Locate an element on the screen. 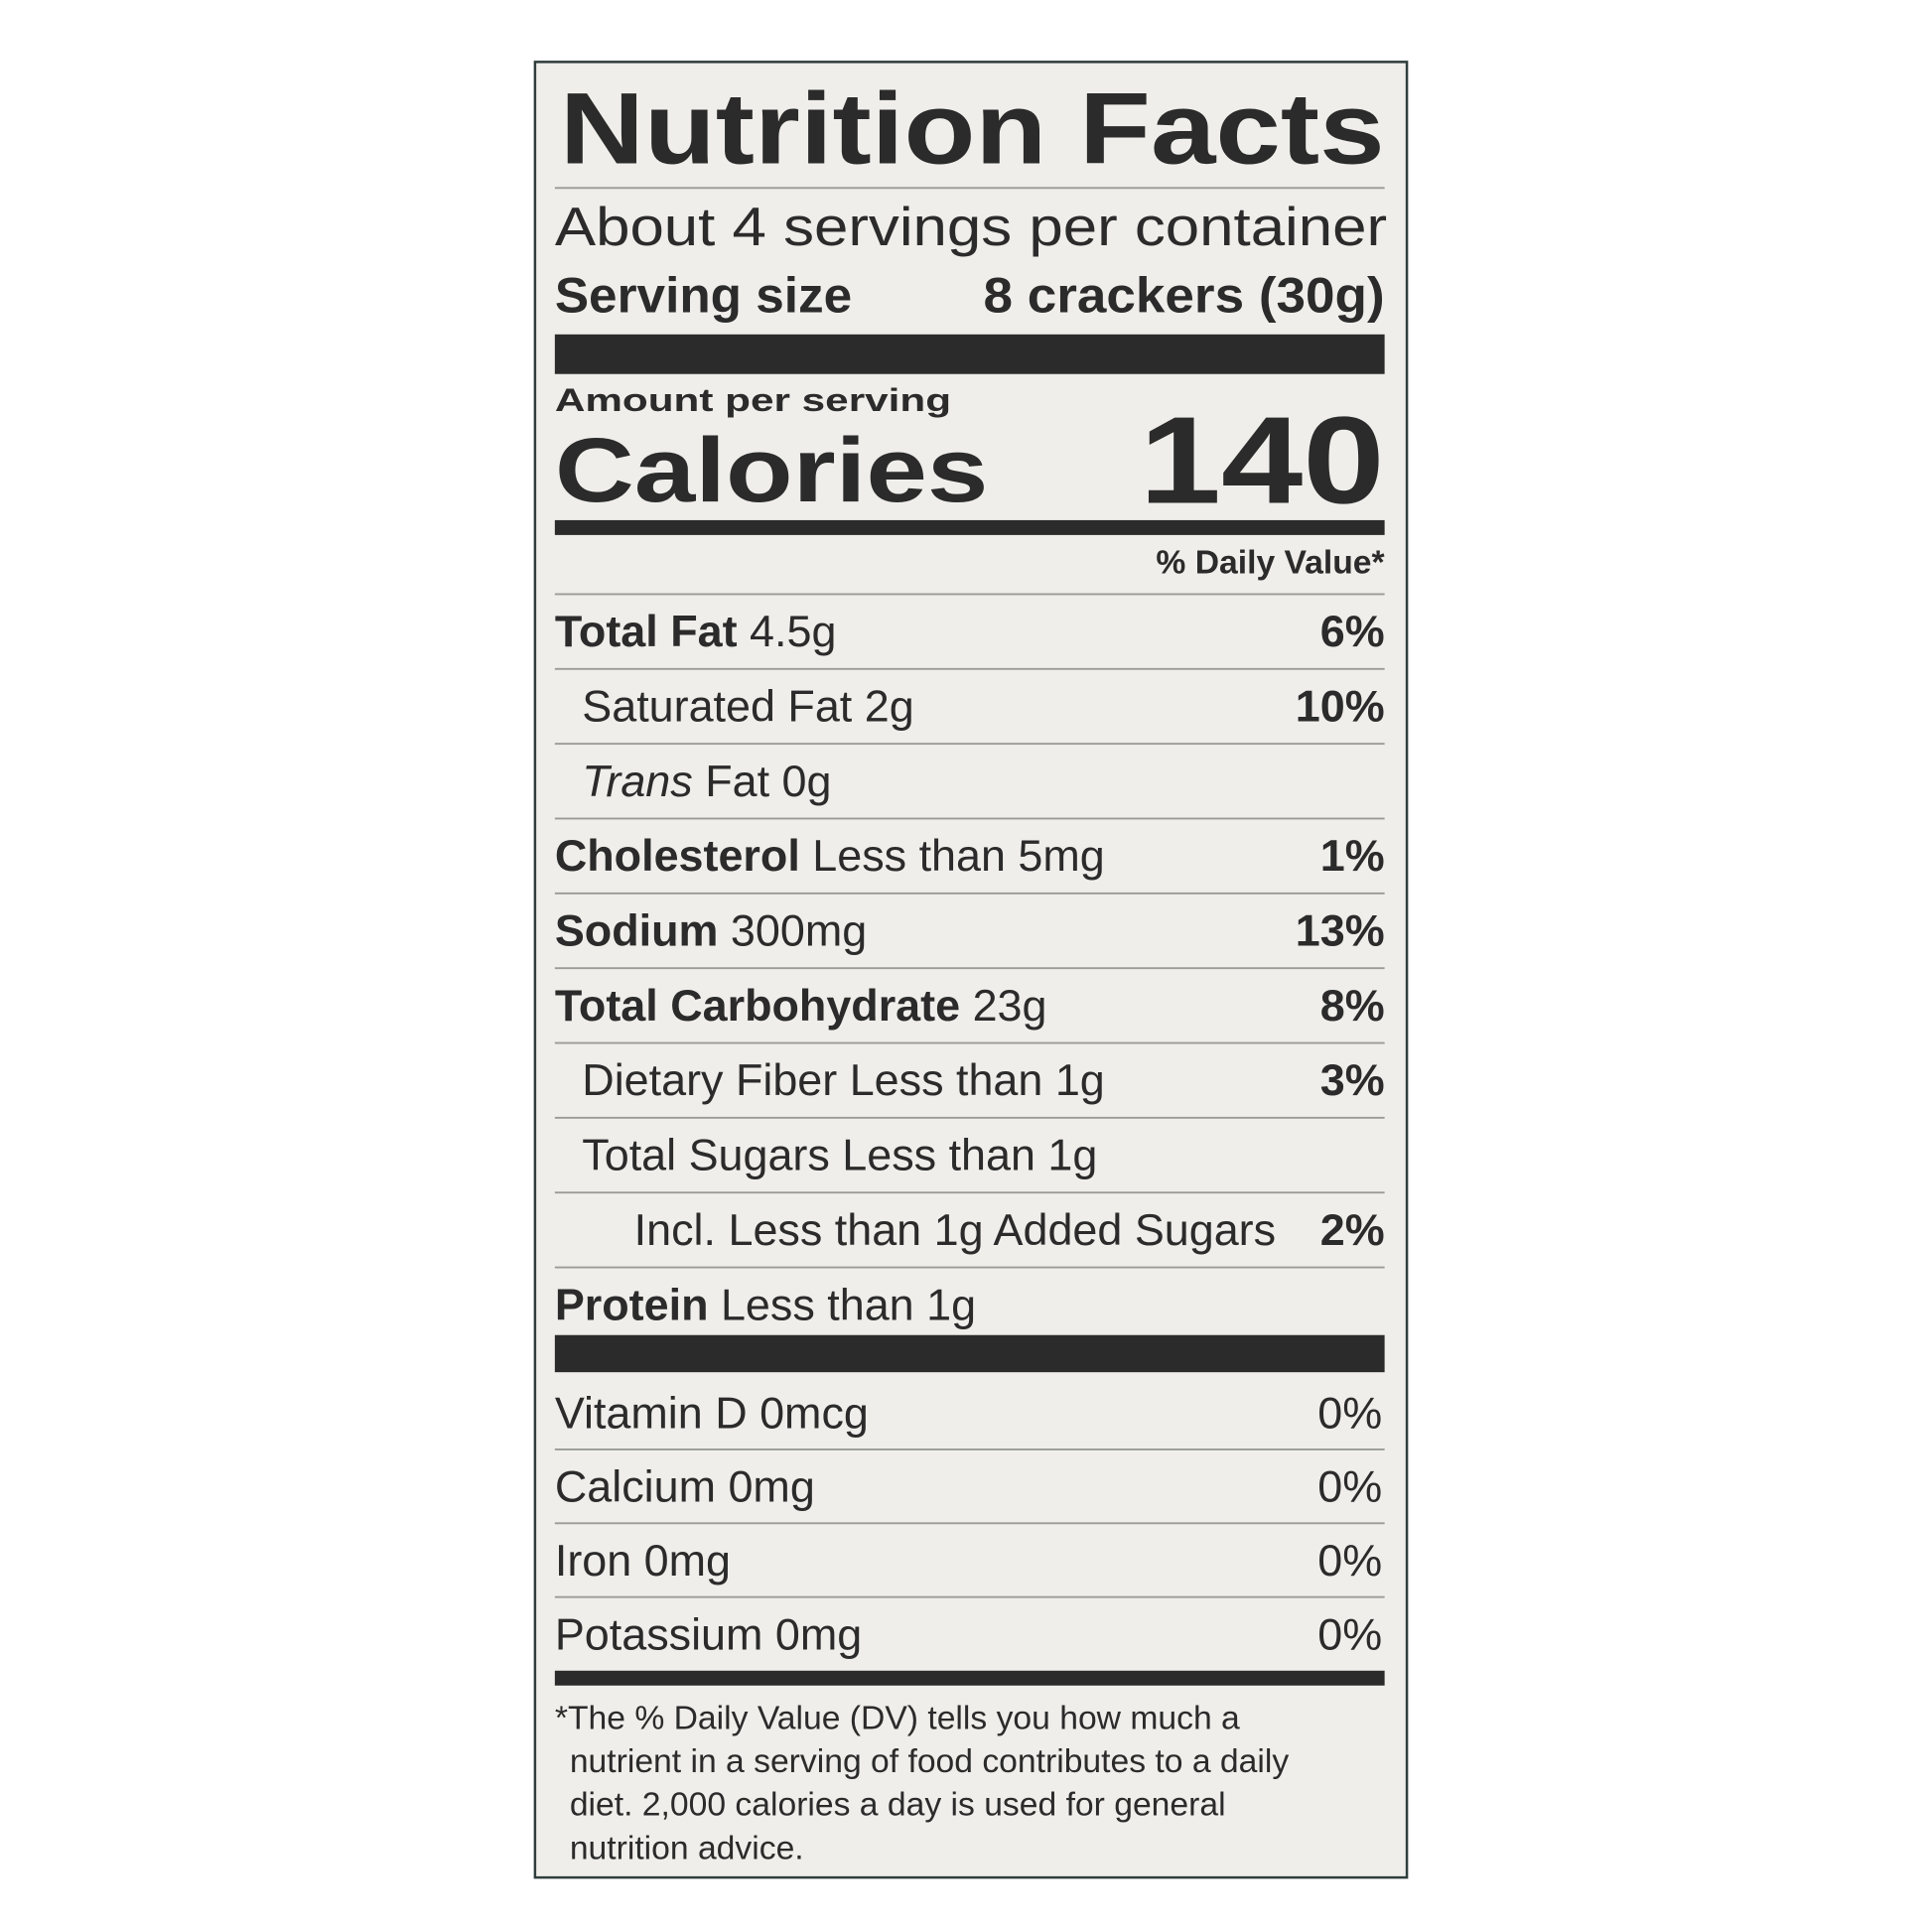 Image resolution: width=1932 pixels, height=1932 pixels. calories-value: 140 is located at coordinates (1263, 460).